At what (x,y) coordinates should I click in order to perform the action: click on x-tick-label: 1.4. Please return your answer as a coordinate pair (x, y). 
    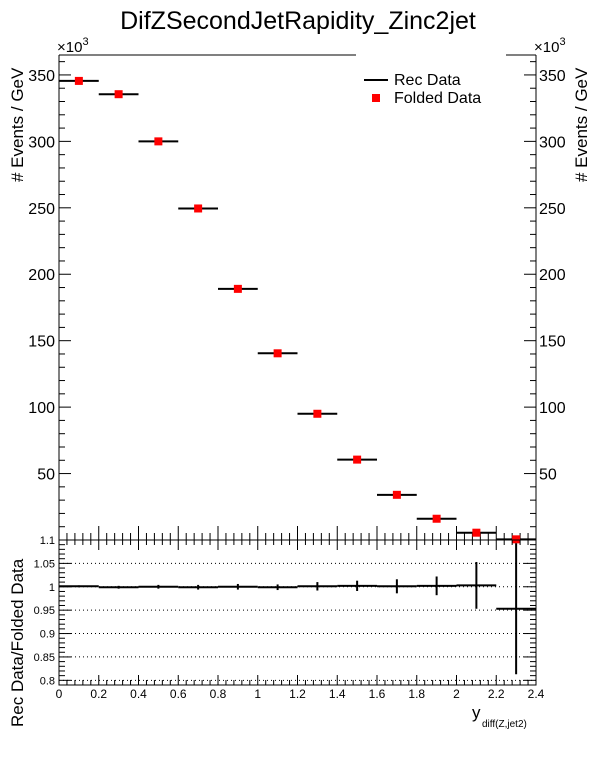
    Looking at the image, I should click on (337, 694).